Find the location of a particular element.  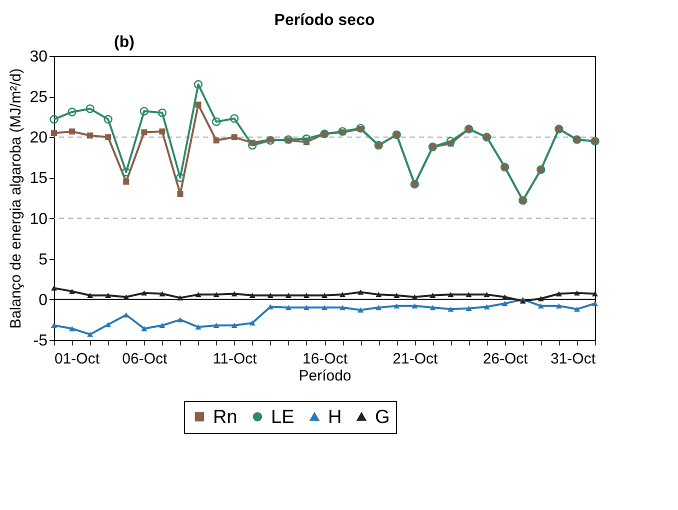

x-tick-label: 26-Oct is located at coordinates (505, 359).